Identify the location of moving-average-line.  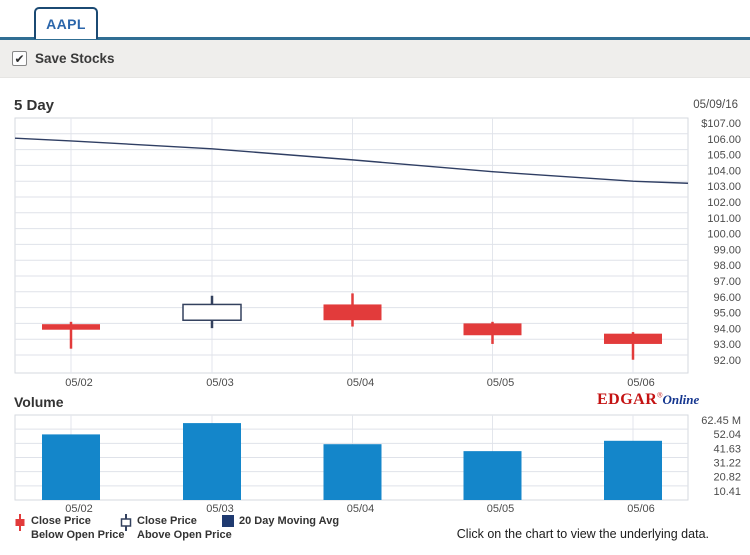
(351, 160).